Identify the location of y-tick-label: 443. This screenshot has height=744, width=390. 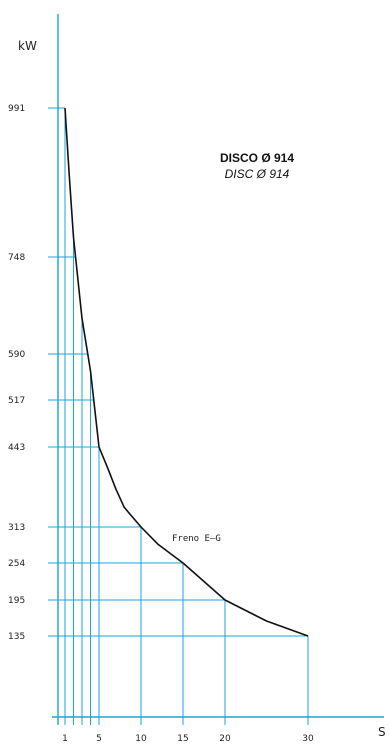
(16, 448).